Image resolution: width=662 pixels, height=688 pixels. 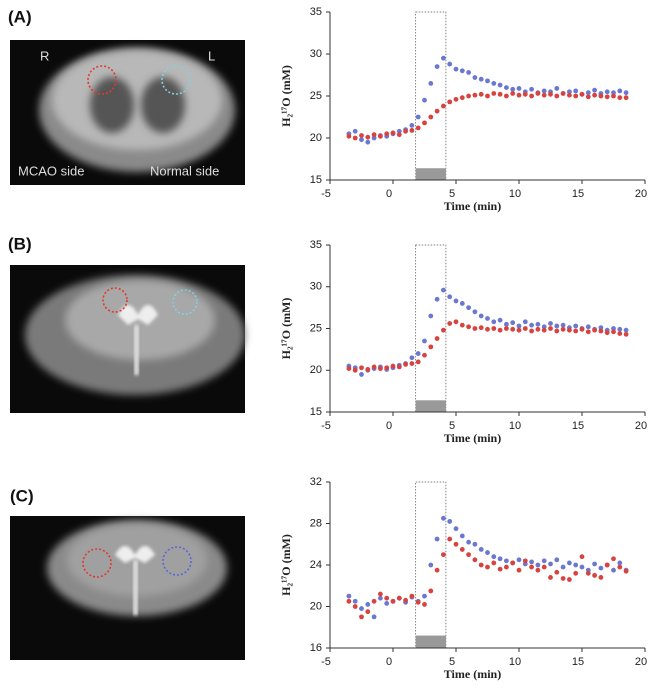 I want to click on y-tick-label: 35, so click(x=316, y=245).